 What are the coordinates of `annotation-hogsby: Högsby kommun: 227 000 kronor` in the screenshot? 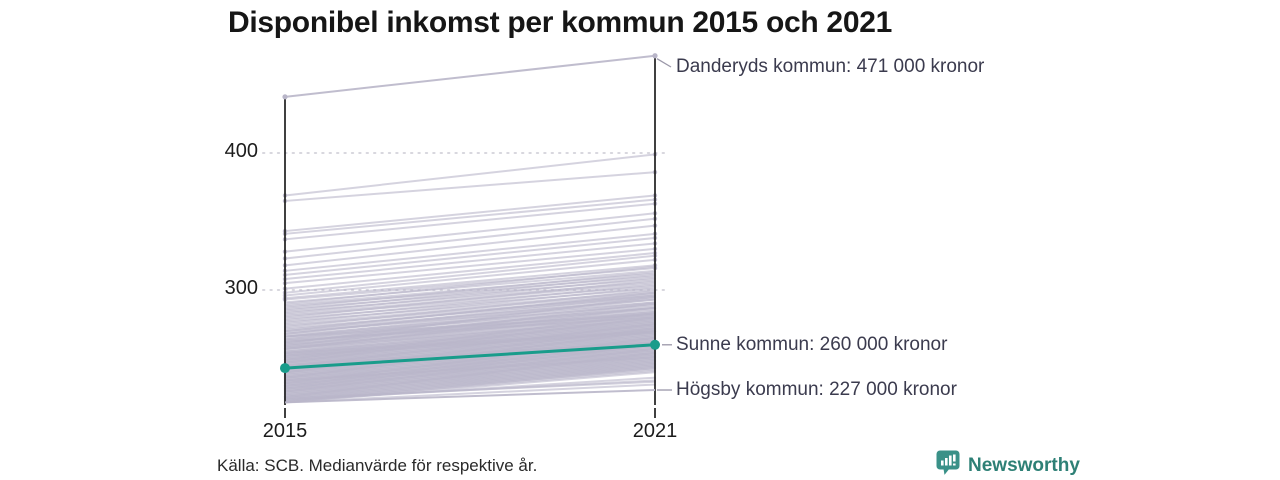 It's located at (816, 389).